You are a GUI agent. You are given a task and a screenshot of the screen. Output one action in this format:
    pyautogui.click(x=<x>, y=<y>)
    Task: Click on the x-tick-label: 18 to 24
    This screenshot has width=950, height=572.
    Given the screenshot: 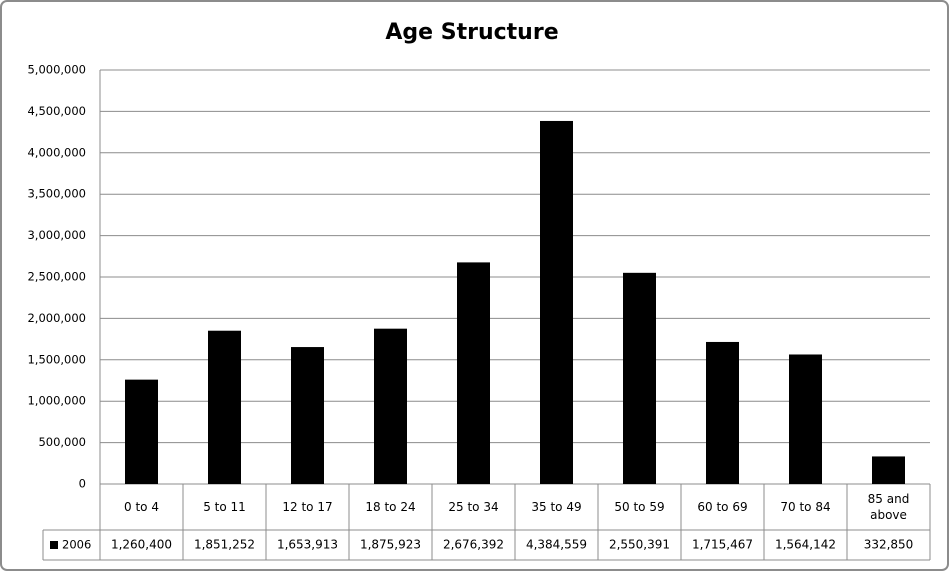 What is the action you would take?
    pyautogui.click(x=390, y=507)
    